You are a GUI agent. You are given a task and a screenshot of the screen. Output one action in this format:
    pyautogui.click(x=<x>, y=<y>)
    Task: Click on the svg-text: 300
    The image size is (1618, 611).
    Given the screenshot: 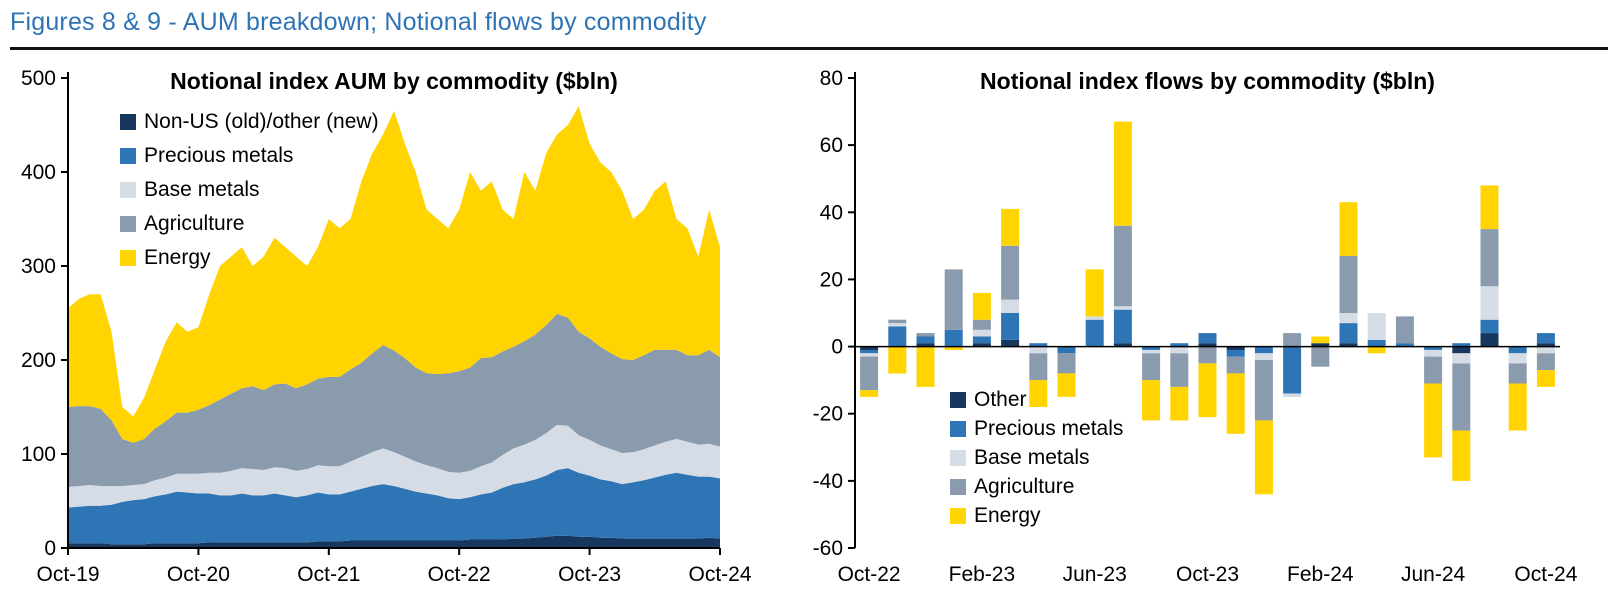 What is the action you would take?
    pyautogui.click(x=38, y=266)
    